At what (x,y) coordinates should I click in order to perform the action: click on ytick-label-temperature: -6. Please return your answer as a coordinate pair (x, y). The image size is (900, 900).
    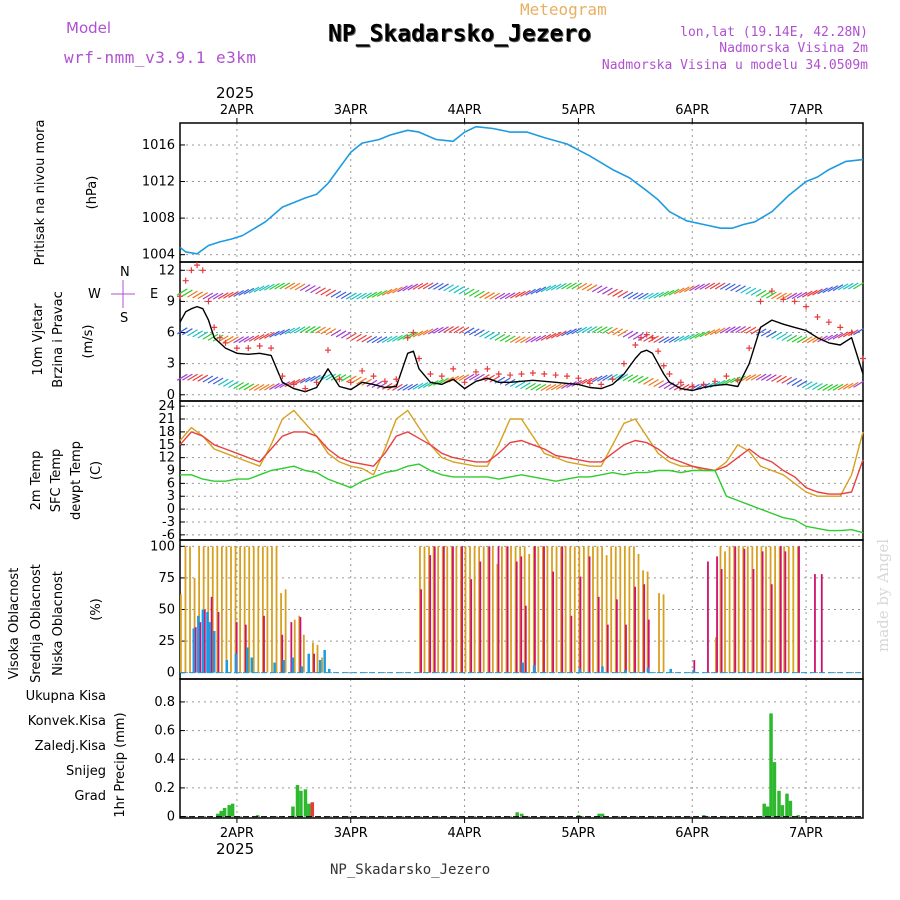
    Looking at the image, I should click on (168, 535).